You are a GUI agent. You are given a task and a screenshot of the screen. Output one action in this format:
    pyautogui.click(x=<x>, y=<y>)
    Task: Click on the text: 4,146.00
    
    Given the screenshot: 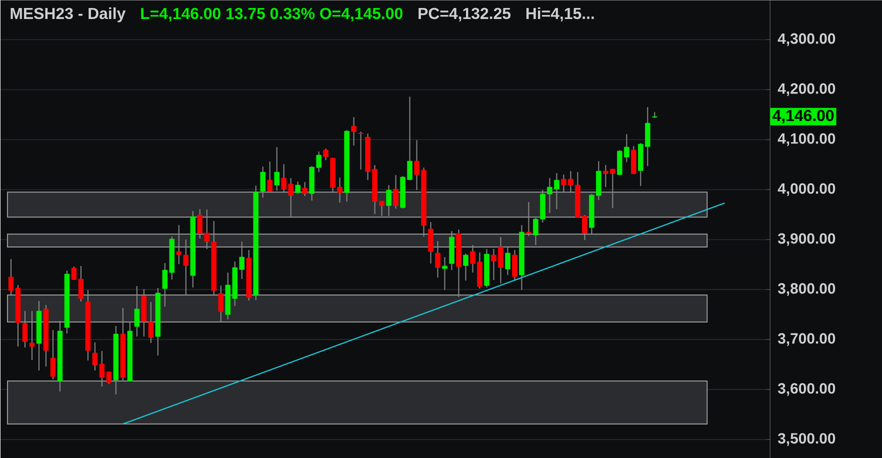 What is the action you would take?
    pyautogui.click(x=803, y=117)
    